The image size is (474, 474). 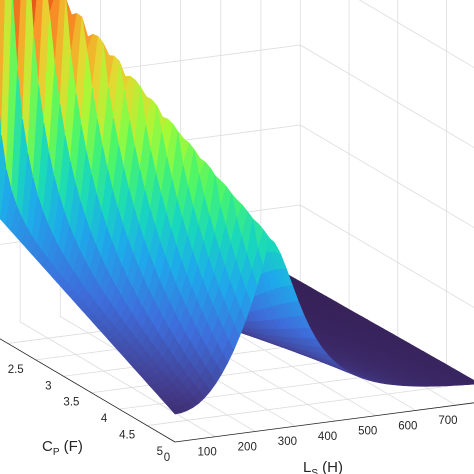 What do you see at coordinates (327, 437) in the screenshot?
I see `x-tick-label: 400` at bounding box center [327, 437].